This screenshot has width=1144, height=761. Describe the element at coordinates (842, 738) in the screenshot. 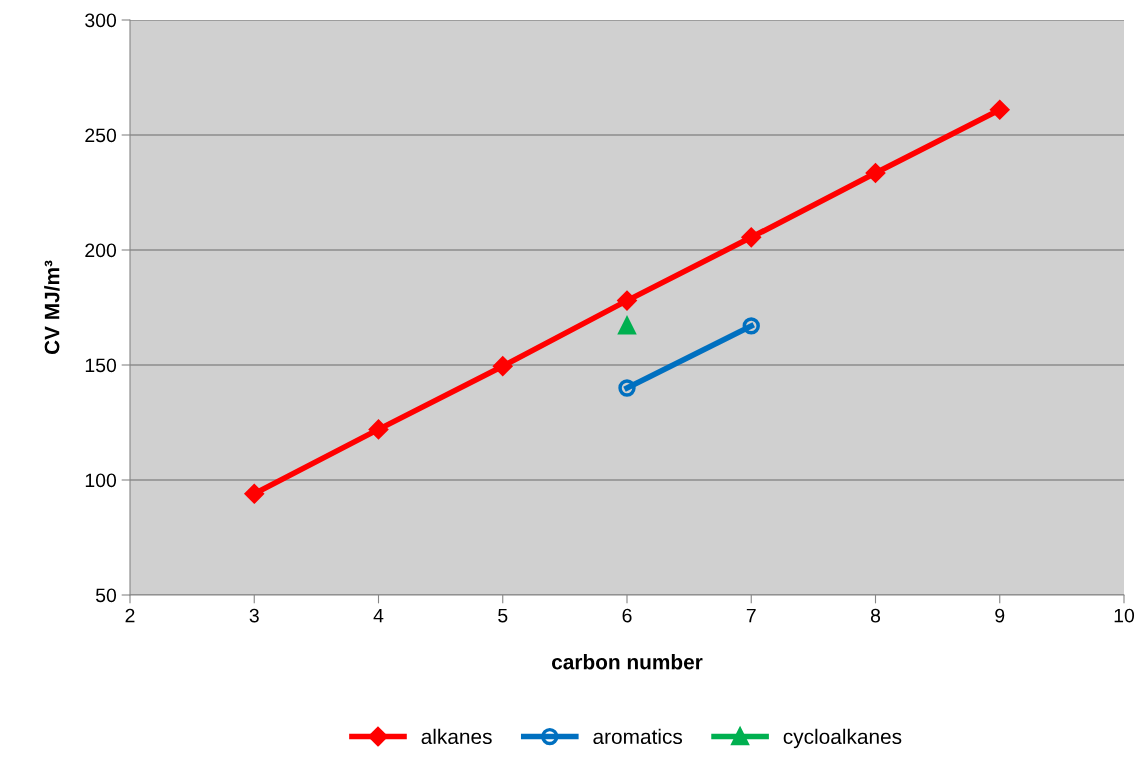

I see `legend-label: cycloalkanes` at that location.